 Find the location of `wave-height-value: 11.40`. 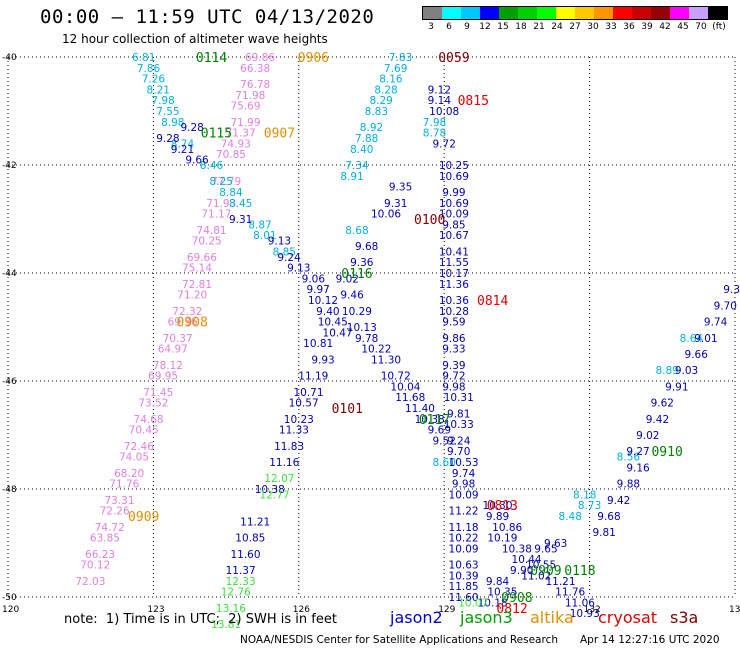

wave-height-value: 11.40 is located at coordinates (420, 409).